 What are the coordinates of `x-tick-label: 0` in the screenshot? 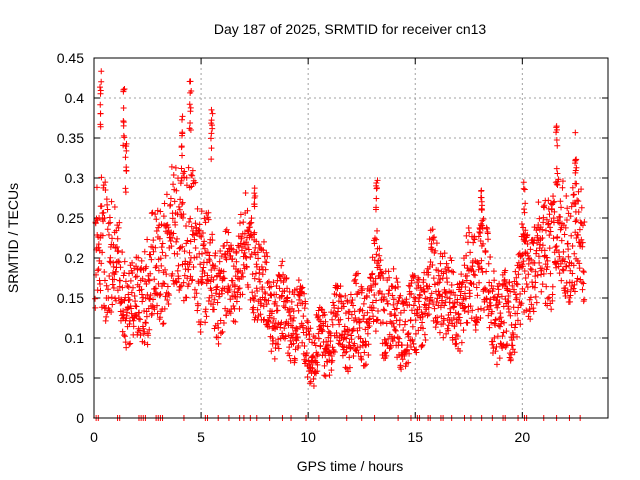 It's located at (94, 437).